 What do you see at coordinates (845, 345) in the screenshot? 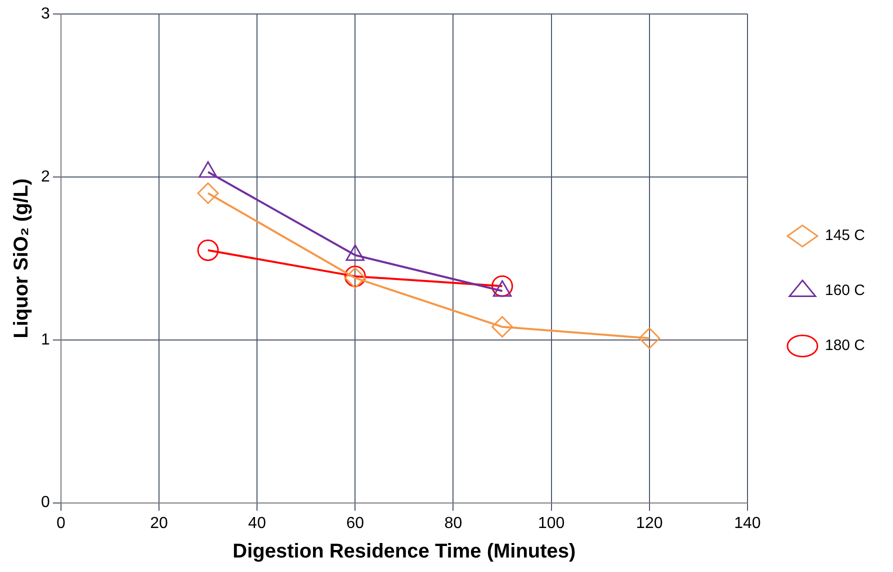
I see `legend-label: 180 C` at bounding box center [845, 345].